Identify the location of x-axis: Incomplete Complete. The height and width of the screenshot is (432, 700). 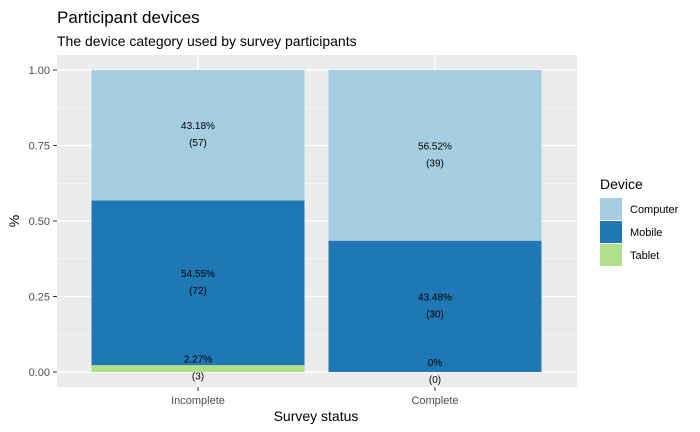
(315, 397).